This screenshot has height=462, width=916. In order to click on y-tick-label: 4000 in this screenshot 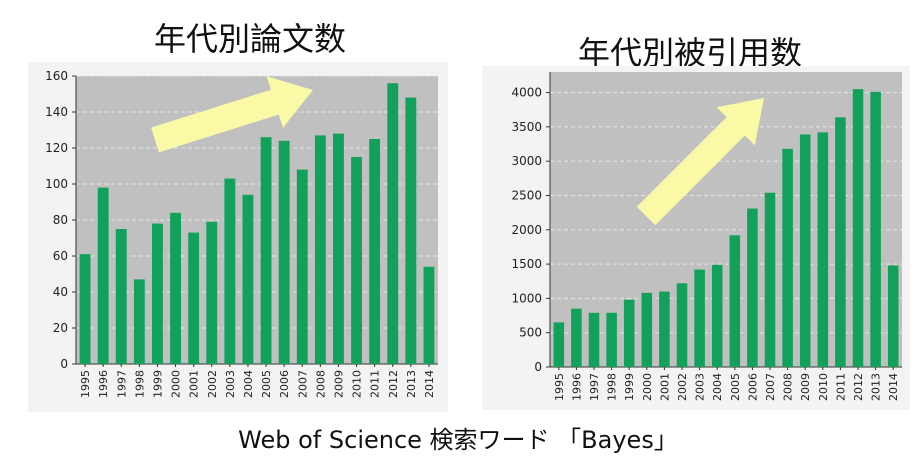, I will do `click(526, 93)`.